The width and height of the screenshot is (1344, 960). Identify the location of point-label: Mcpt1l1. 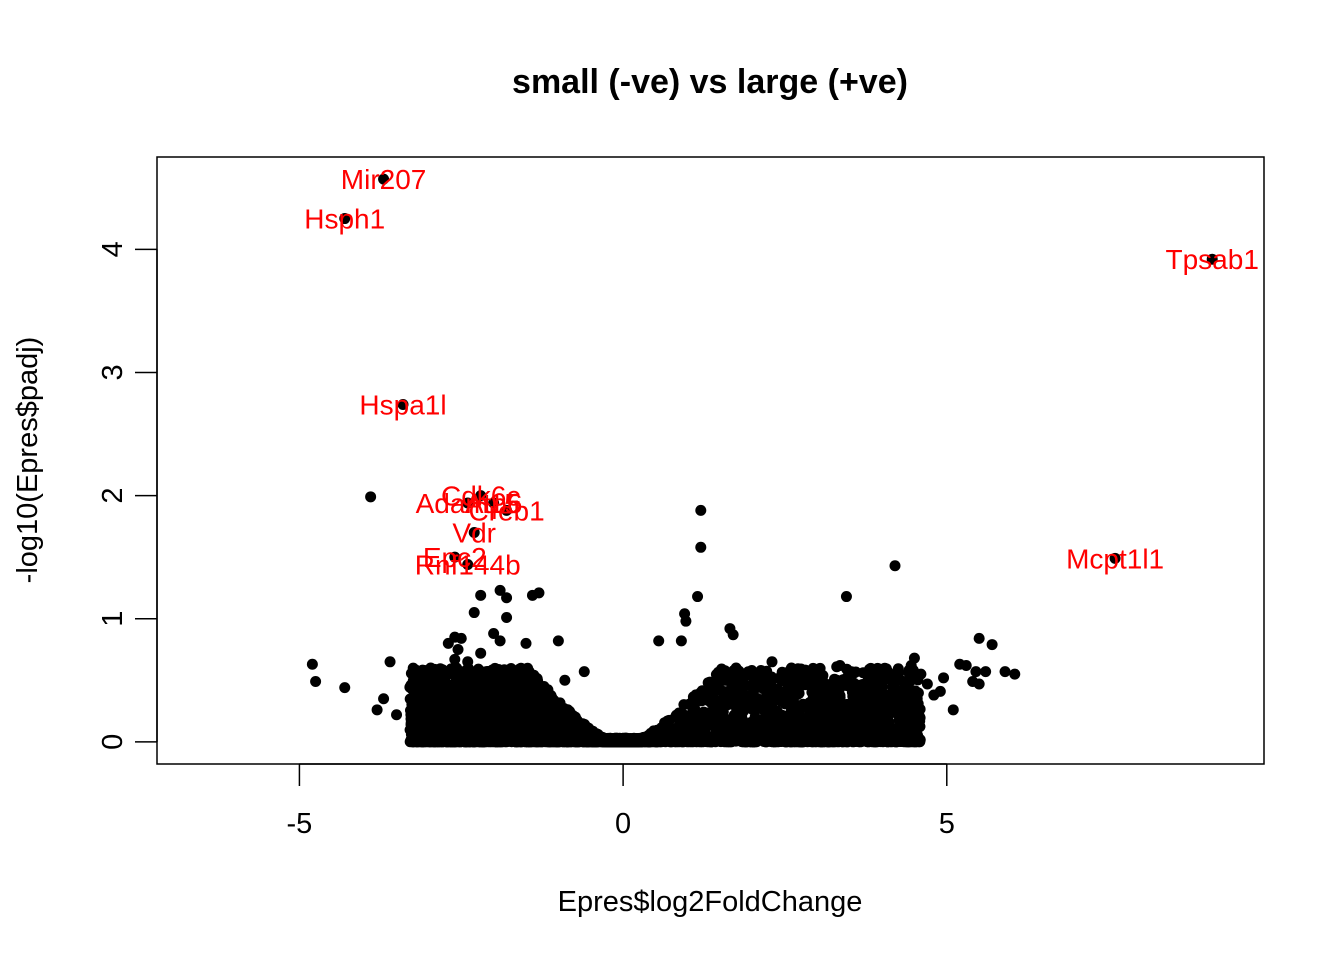
(1115, 558).